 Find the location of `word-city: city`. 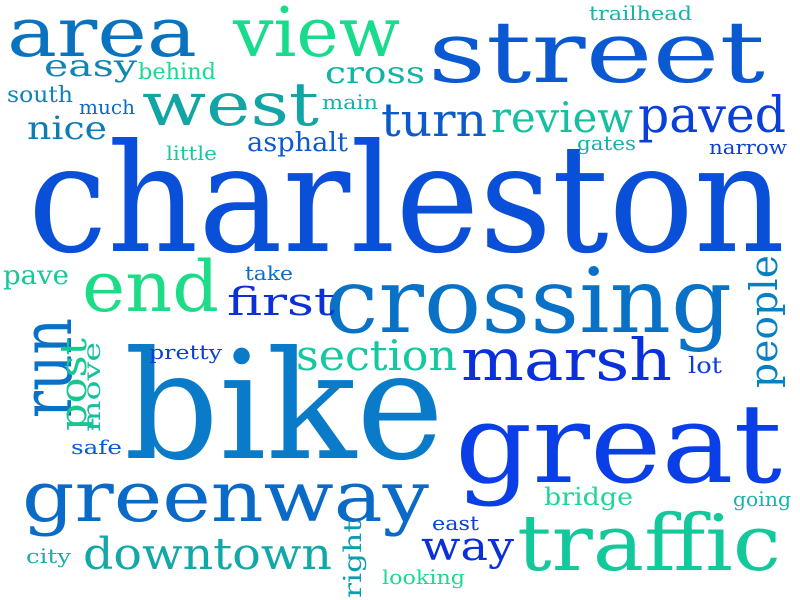

word-city: city is located at coordinates (48, 556).